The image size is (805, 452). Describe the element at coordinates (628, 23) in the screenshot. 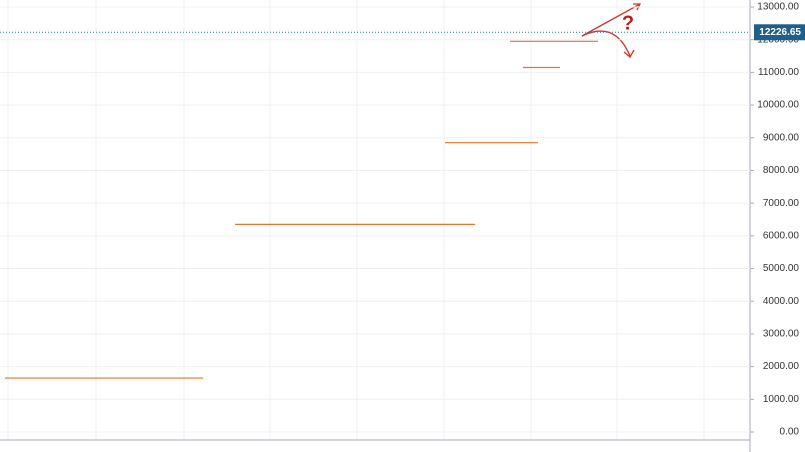

I see `annotation: ?` at that location.